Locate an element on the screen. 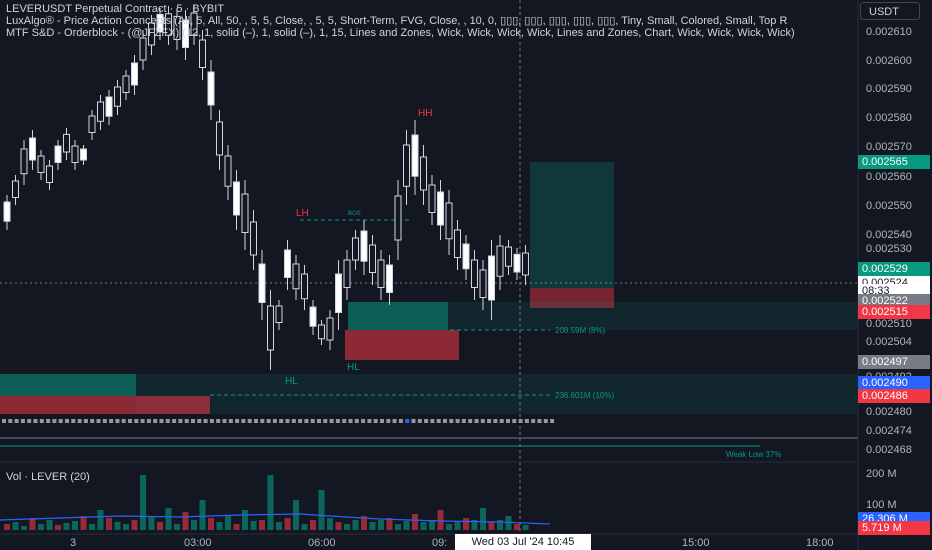 This screenshot has width=932, height=550. label-hh: HH is located at coordinates (425, 113).